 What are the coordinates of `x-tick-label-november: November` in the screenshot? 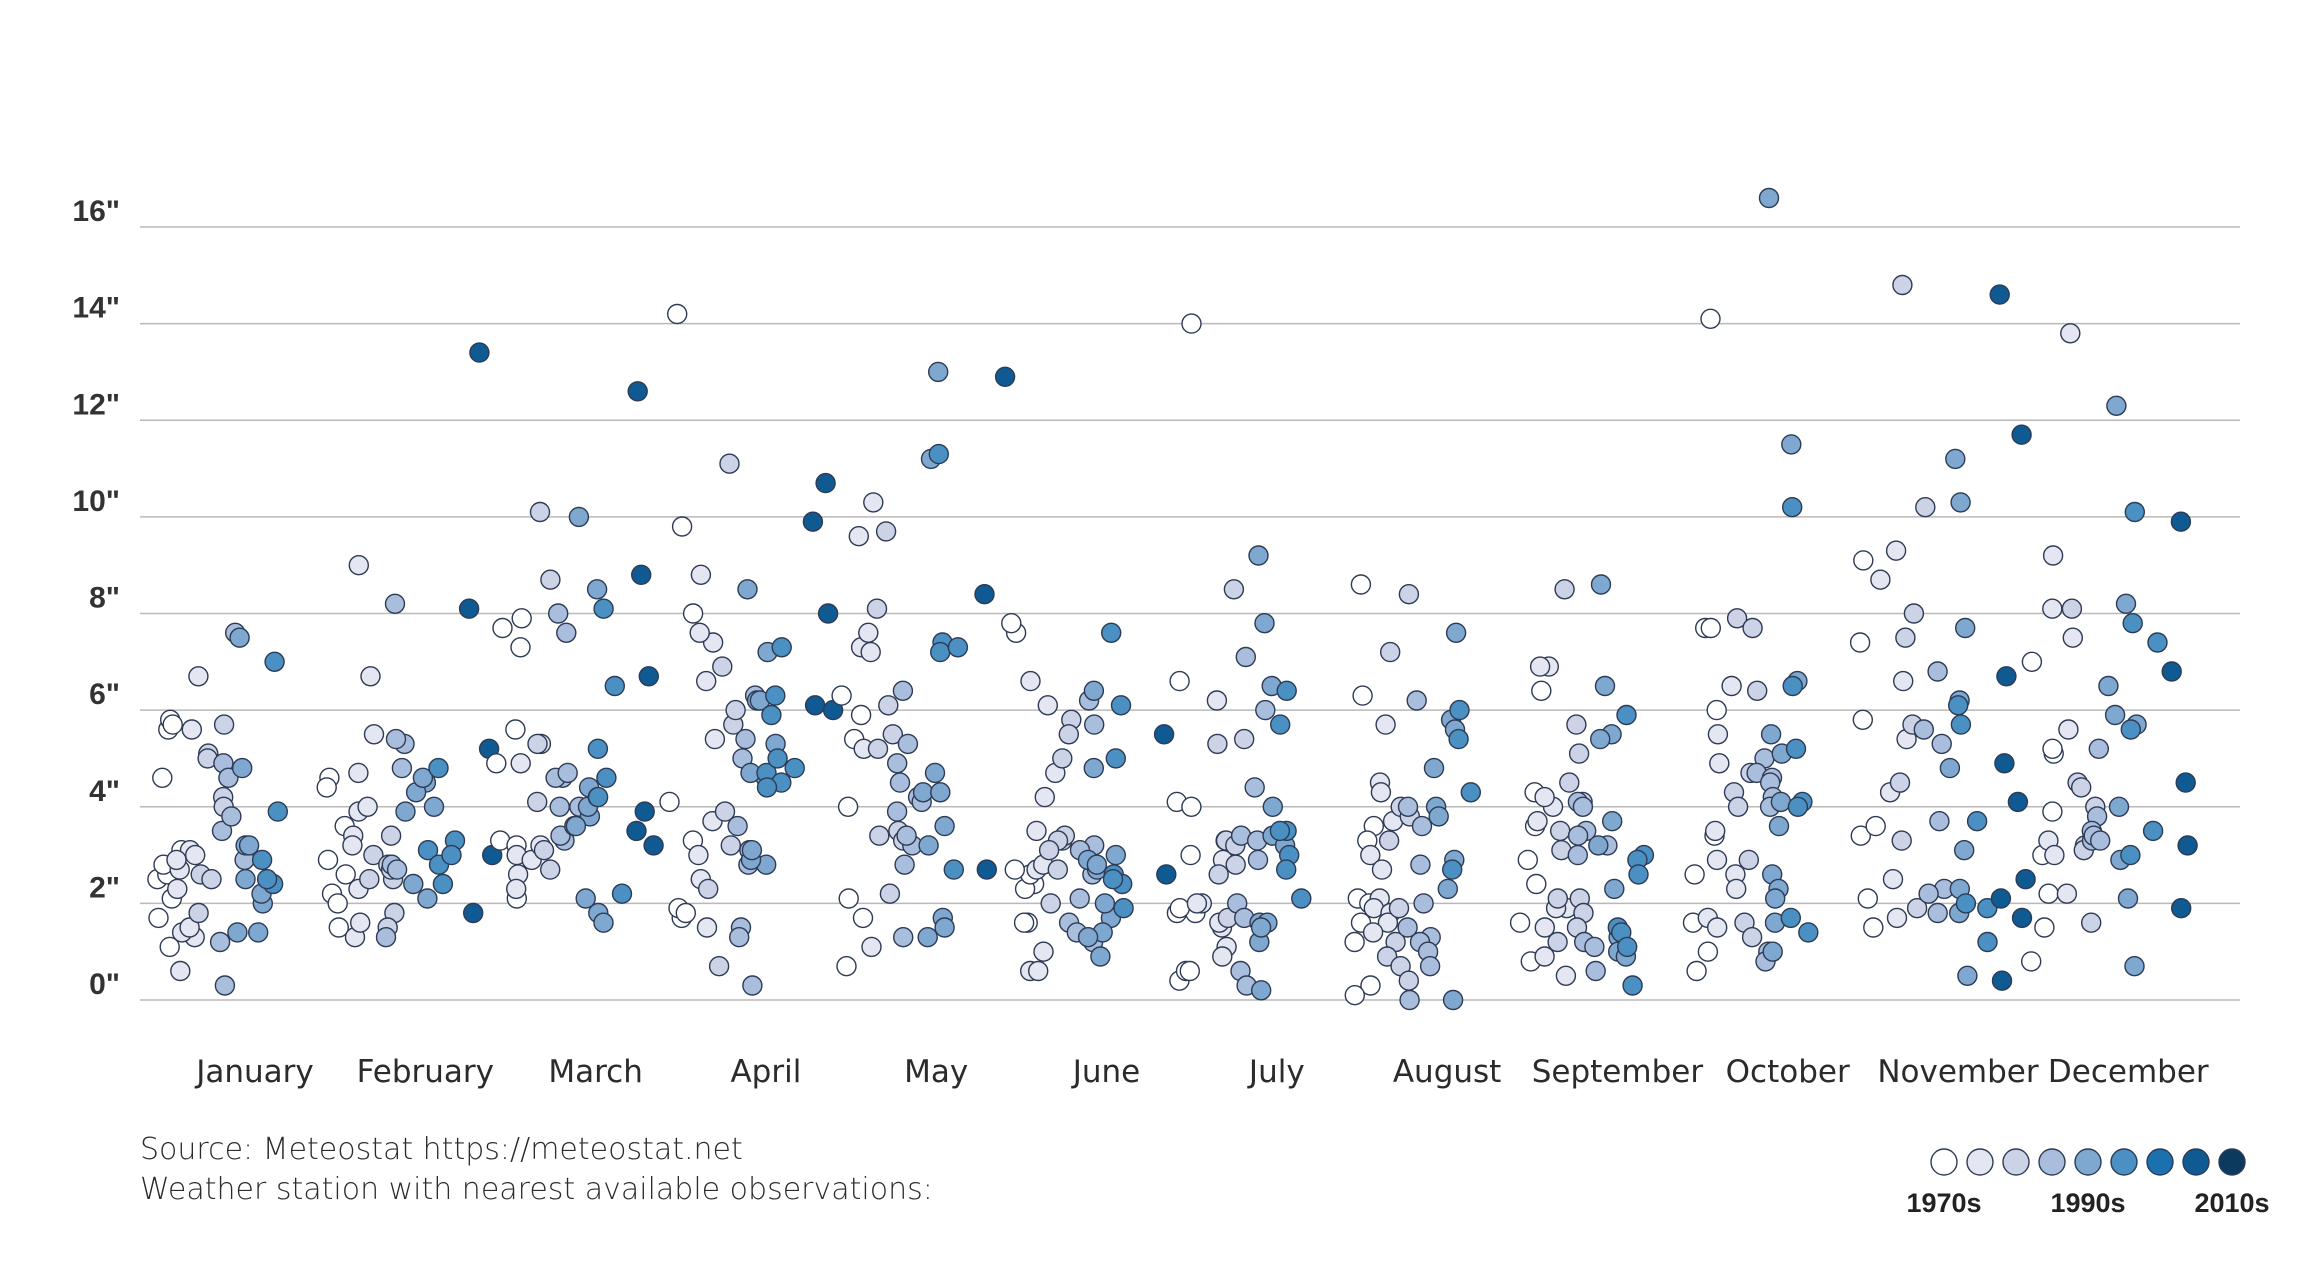 It's located at (1958, 1072).